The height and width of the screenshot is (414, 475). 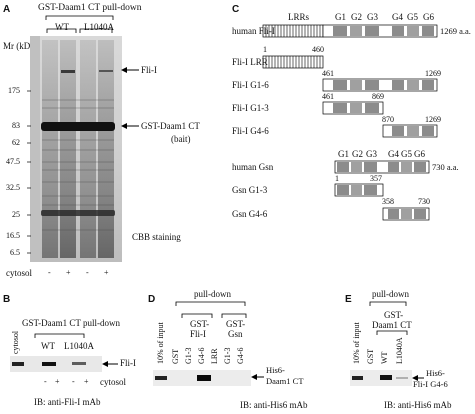 I want to click on construct-gsn-g13-start: 1, so click(x=337, y=178).